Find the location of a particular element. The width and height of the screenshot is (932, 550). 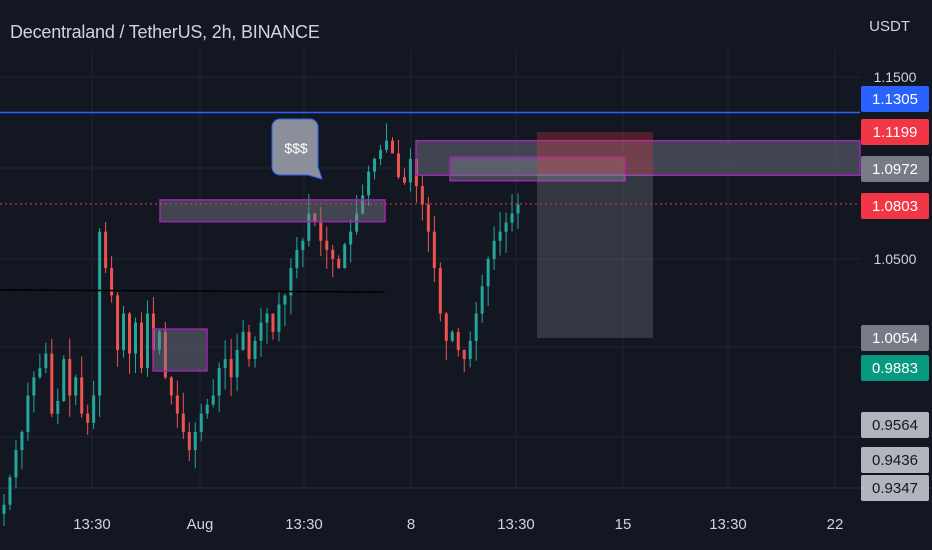

position-target-zone is located at coordinates (595, 256).